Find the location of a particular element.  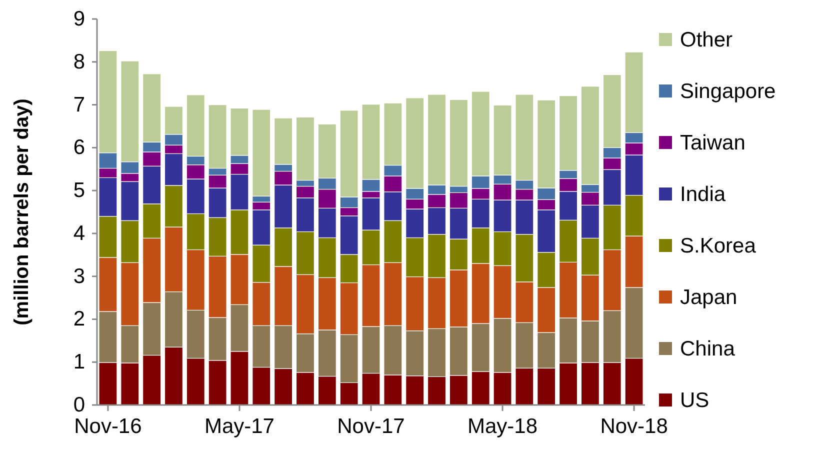

y-tick-label: 9 is located at coordinates (79, 19).